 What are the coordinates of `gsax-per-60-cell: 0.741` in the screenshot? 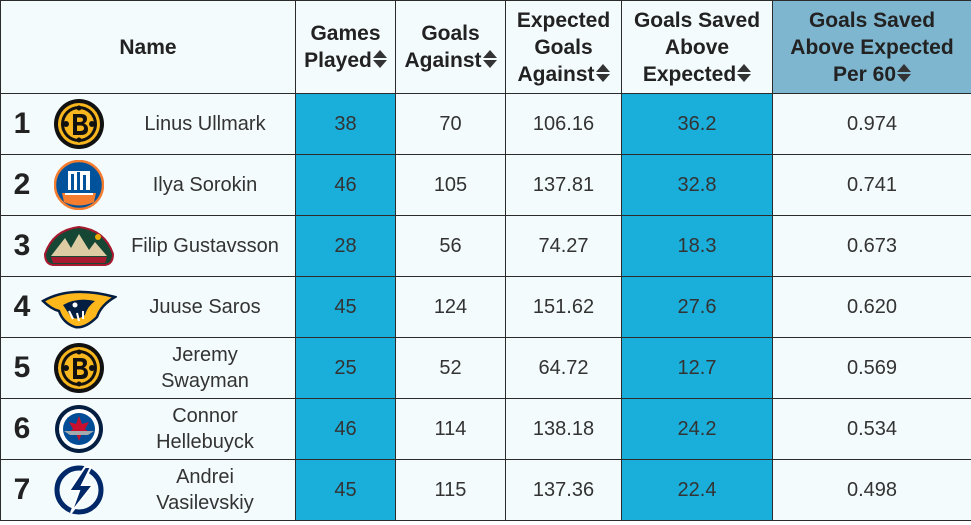 It's located at (871, 185).